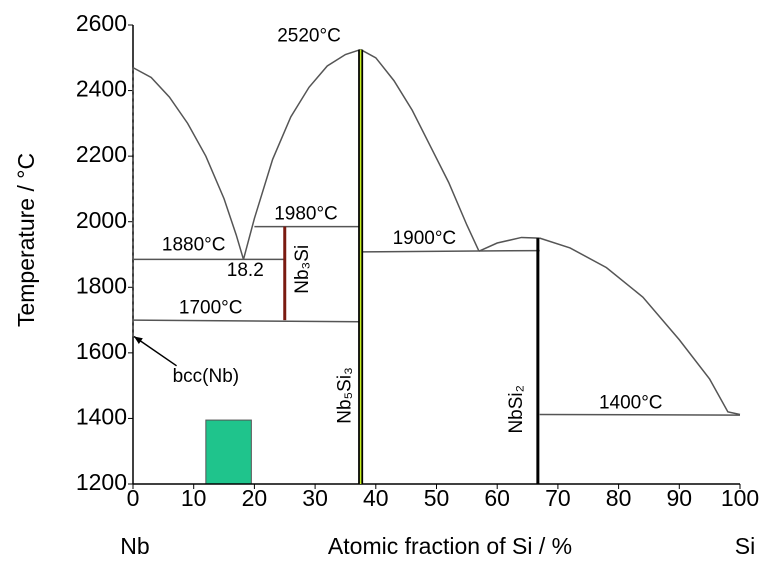 Image resolution: width=768 pixels, height=576 pixels. Describe the element at coordinates (309, 35) in the screenshot. I see `annotation: 2520°C` at that location.